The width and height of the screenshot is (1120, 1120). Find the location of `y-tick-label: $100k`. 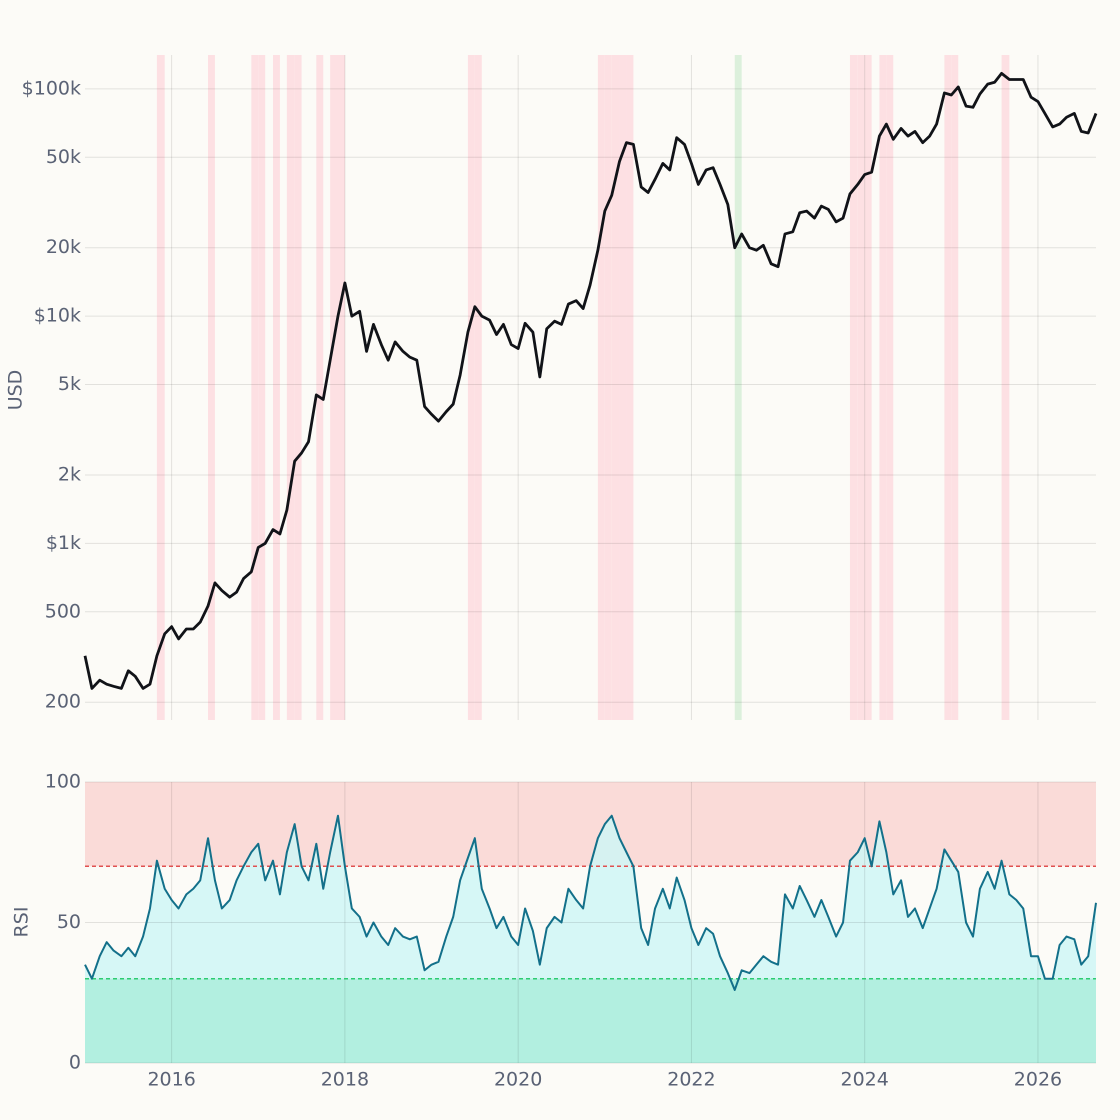

y-tick-label: $100k is located at coordinates (51, 88).